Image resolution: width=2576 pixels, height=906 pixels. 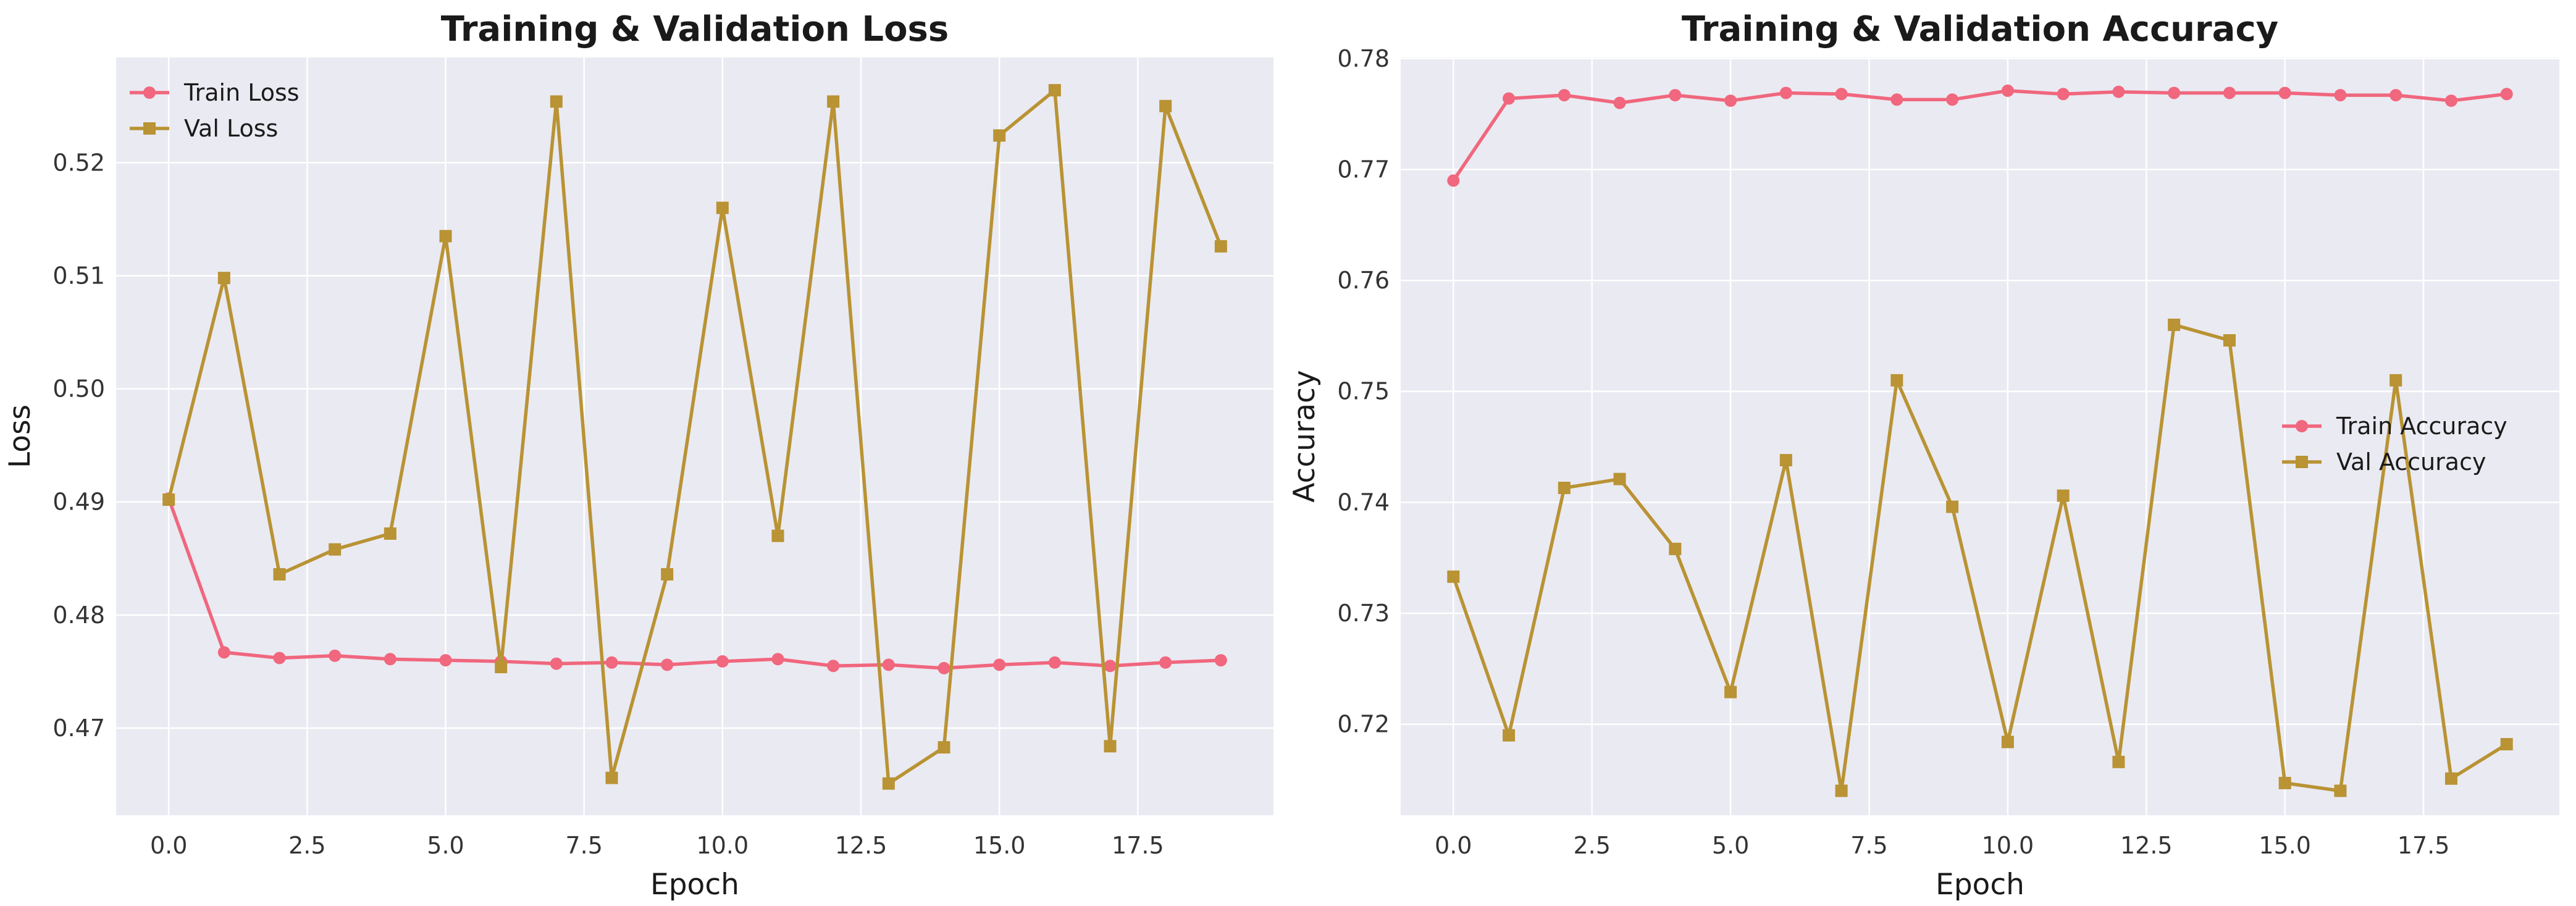 I want to click on x-tick-label: 12.5, so click(x=861, y=845).